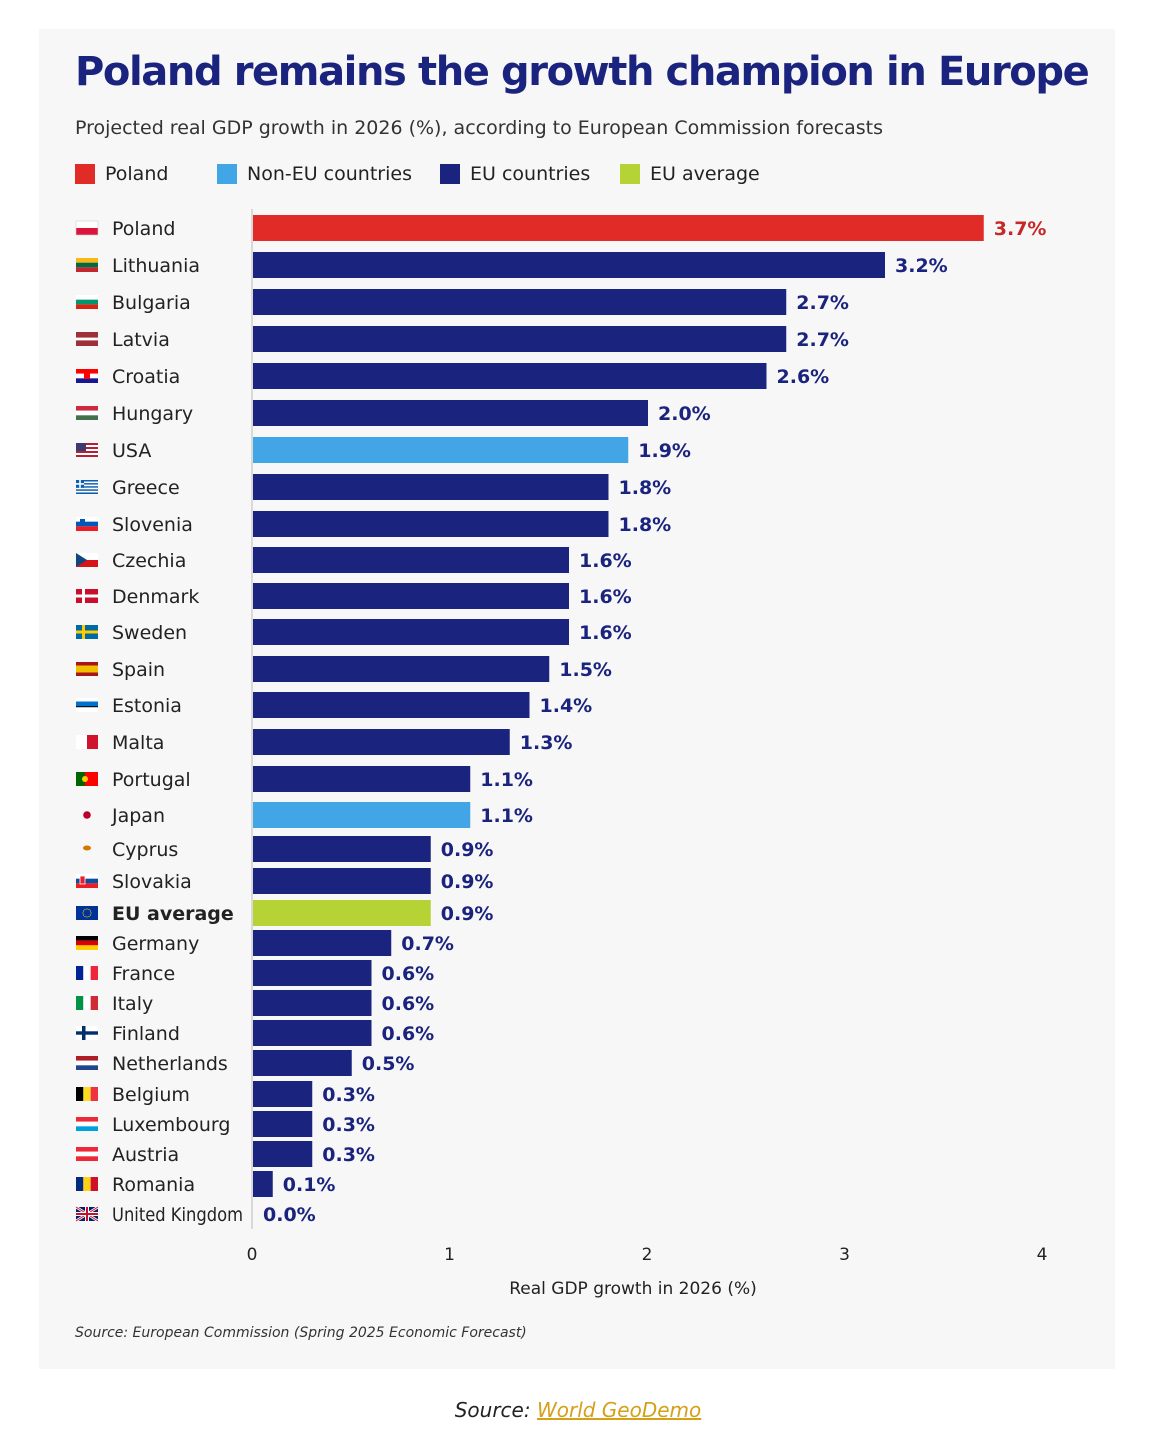 The height and width of the screenshot is (1446, 1156). Describe the element at coordinates (87, 339) in the screenshot. I see `latvia-flag-icon` at that location.